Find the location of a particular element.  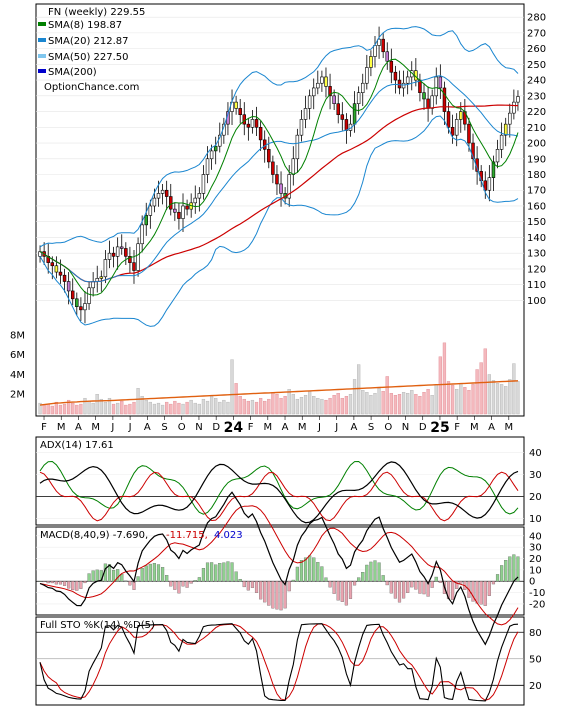

sto-d-line is located at coordinates (279, 662).